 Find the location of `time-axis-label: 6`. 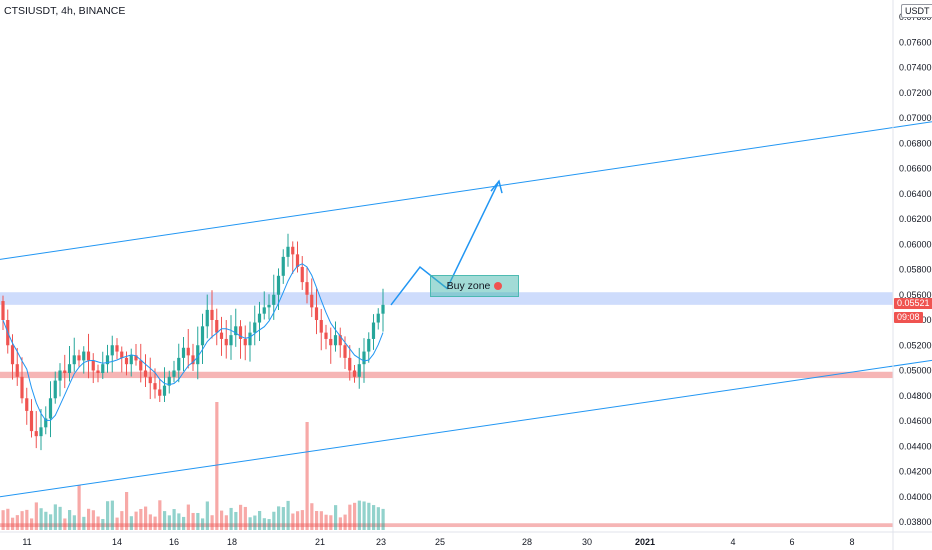

time-axis-label: 6 is located at coordinates (791, 542).